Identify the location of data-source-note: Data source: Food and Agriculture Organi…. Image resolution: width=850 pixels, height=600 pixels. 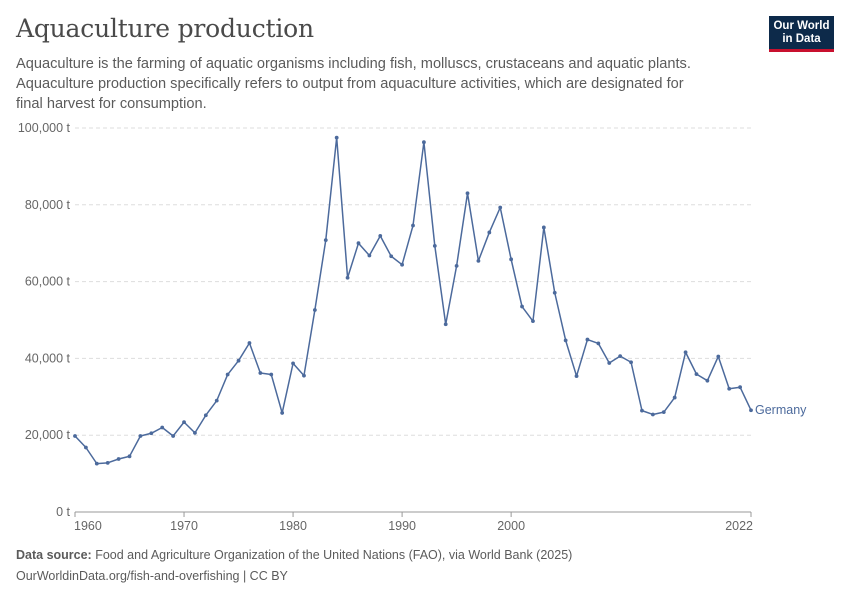
(294, 555).